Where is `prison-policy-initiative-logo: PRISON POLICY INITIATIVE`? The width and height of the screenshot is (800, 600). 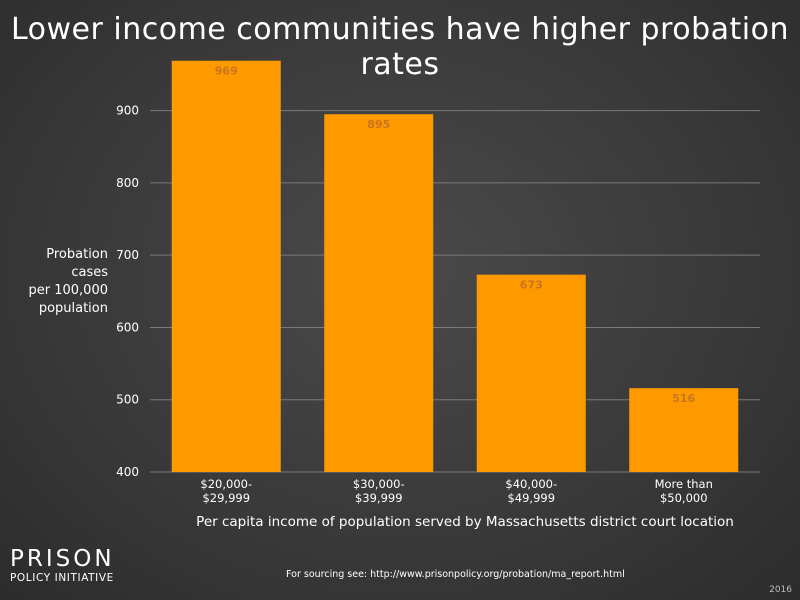
prison-policy-initiative-logo: PRISON POLICY INITIATIVE is located at coordinates (62, 566).